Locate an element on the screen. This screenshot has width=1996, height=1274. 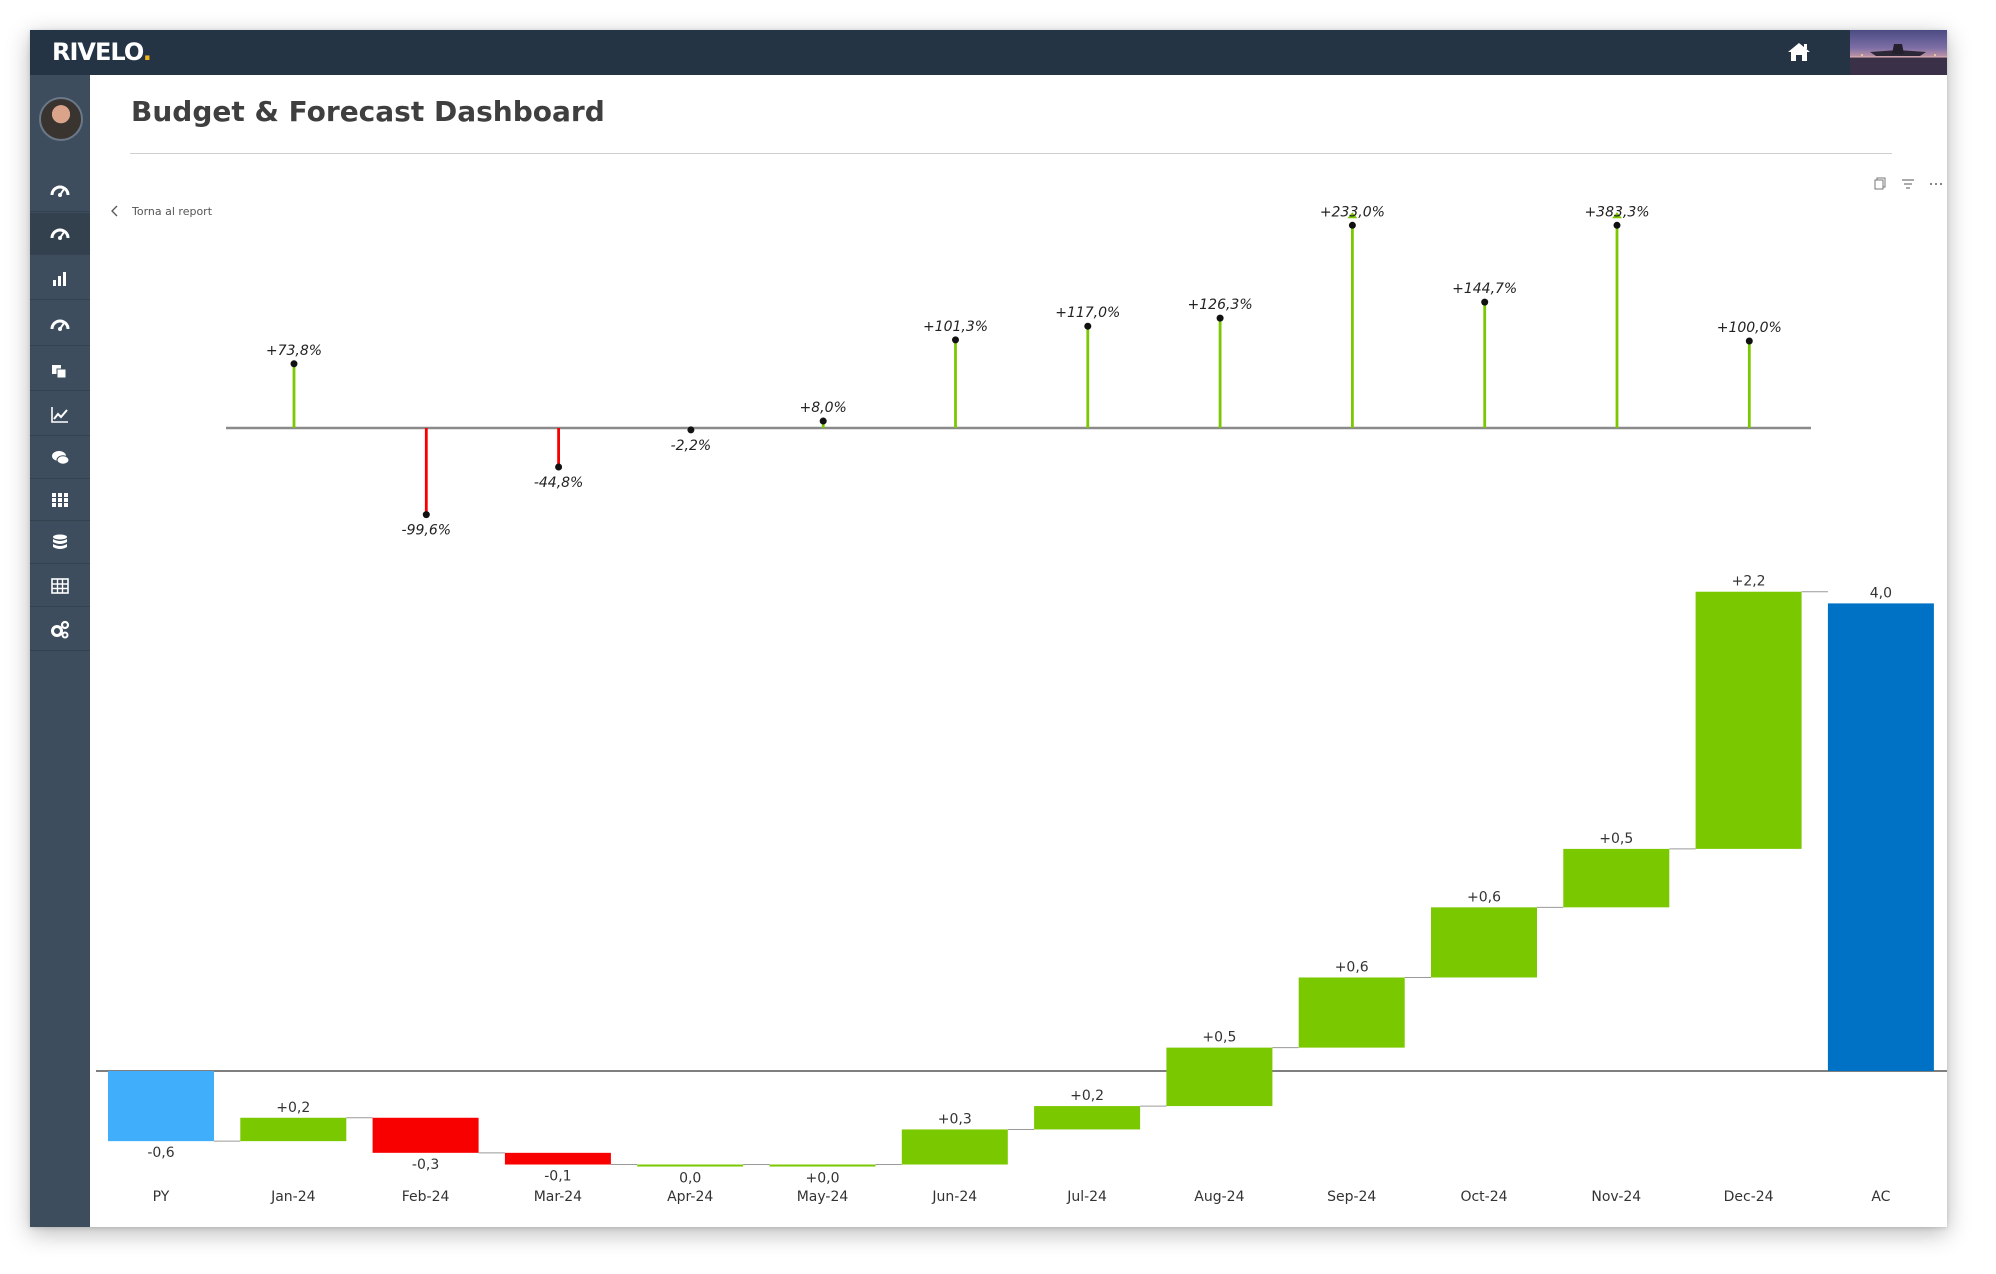
home-icon is located at coordinates (1799, 52).